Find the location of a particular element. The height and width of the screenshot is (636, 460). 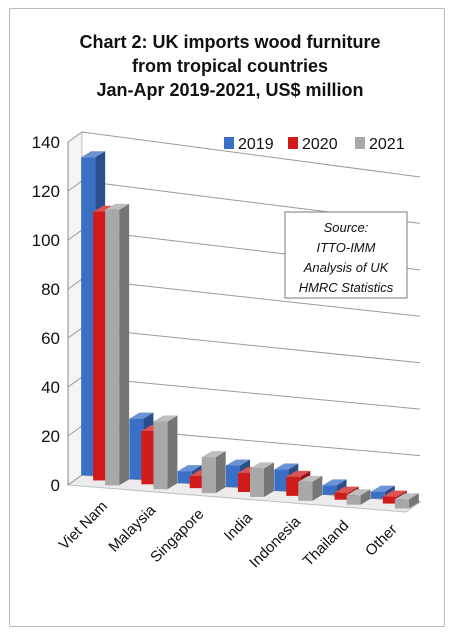

chart-title-line-3: Jan-Apr 2019-2021, US$ million is located at coordinates (229, 90).